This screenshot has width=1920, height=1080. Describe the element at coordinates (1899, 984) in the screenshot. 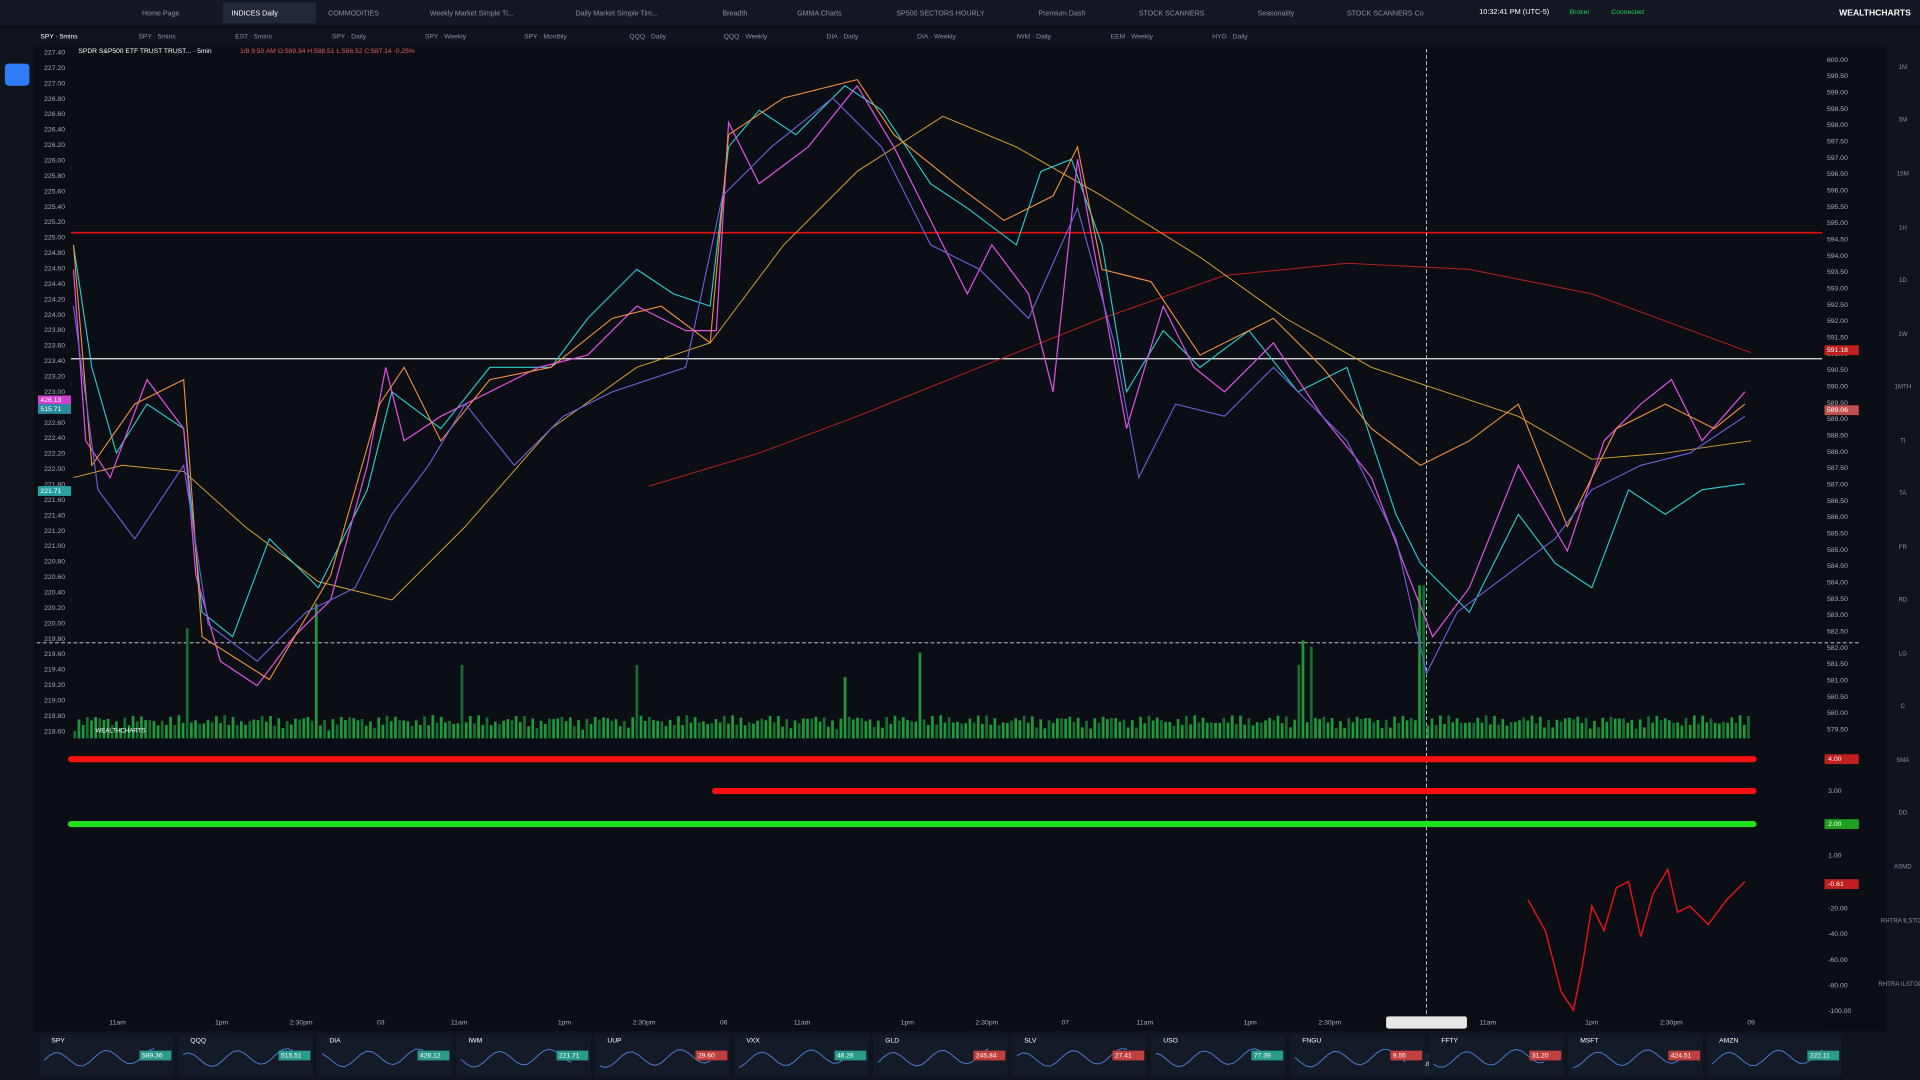

I see `sidebar-item: RHTRA ILSTOP 2` at that location.